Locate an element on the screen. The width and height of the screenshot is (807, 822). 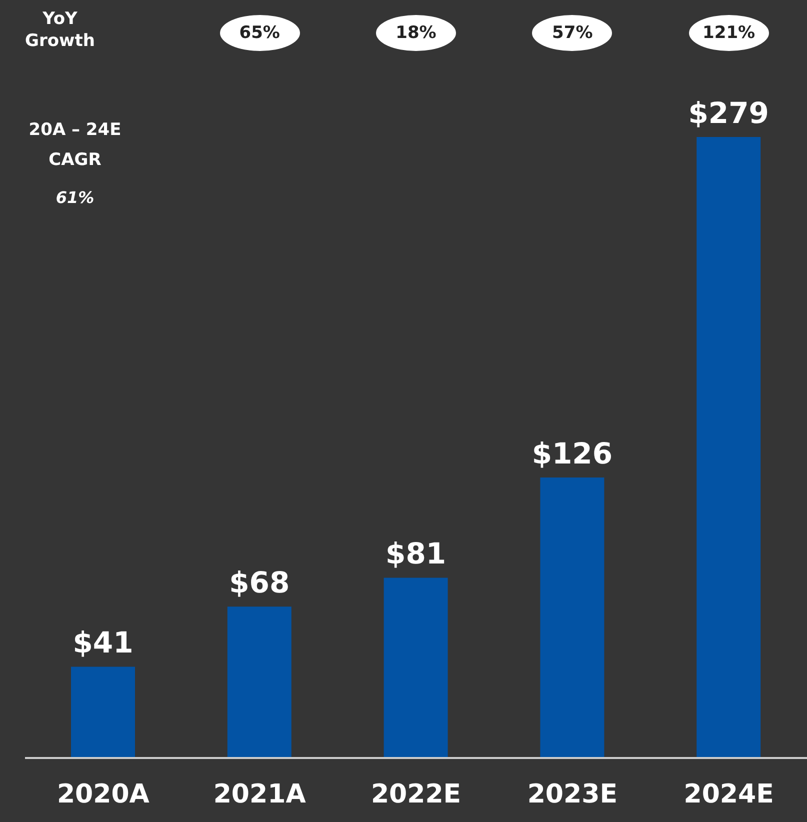
x-tick-label: 2022E is located at coordinates (416, 794).